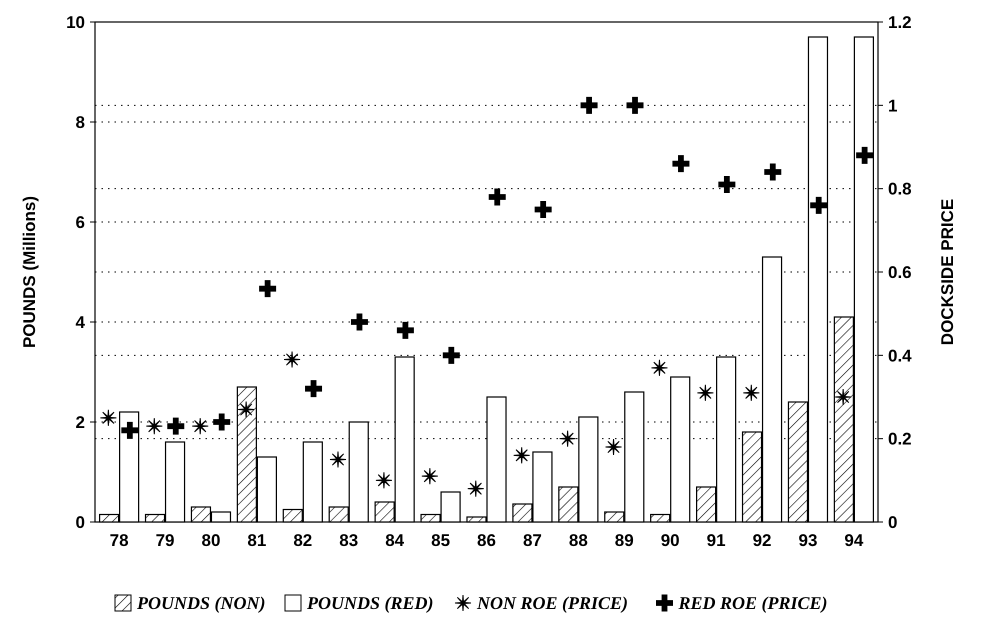  I want to click on y-tick-label: 4, so click(81, 322).